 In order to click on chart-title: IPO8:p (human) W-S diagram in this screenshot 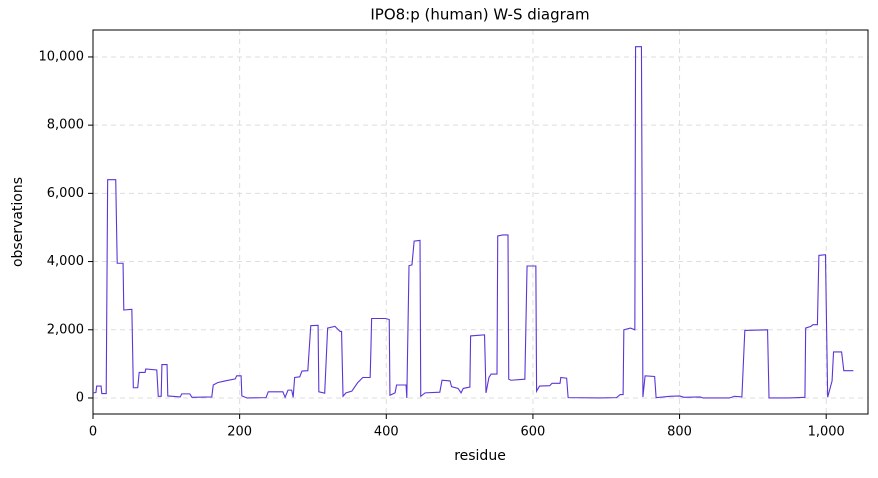, I will do `click(479, 15)`.